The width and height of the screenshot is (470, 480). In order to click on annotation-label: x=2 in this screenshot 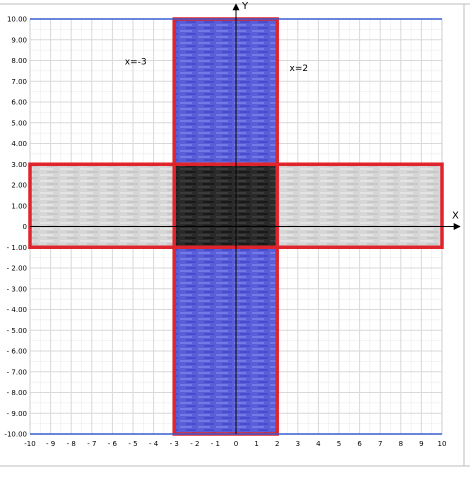, I will do `click(299, 69)`.